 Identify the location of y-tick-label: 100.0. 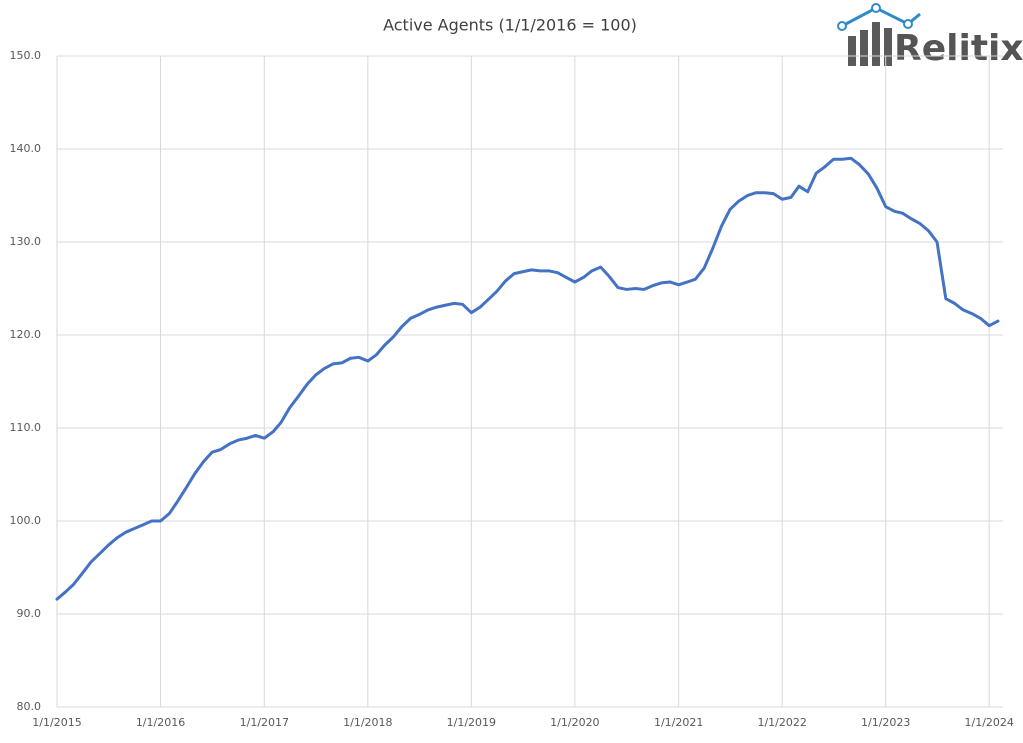
(26, 520).